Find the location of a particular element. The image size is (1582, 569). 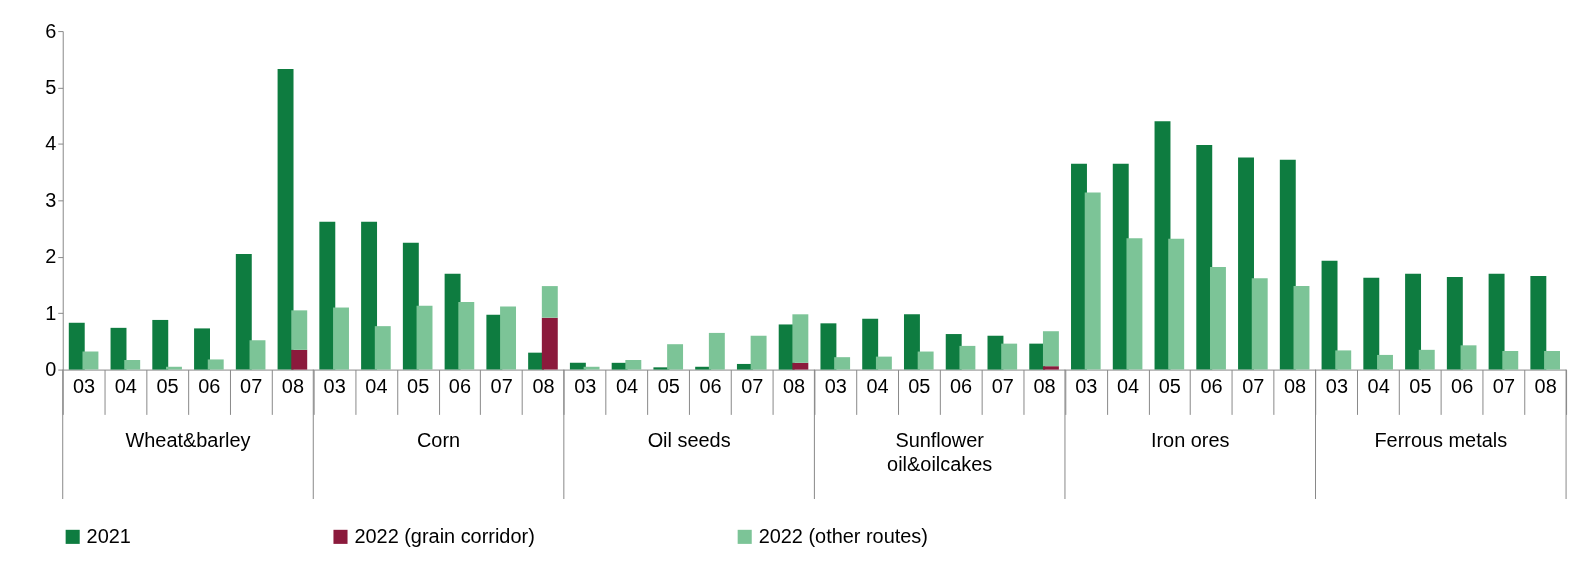

text: Oil seeds is located at coordinates (689, 440).